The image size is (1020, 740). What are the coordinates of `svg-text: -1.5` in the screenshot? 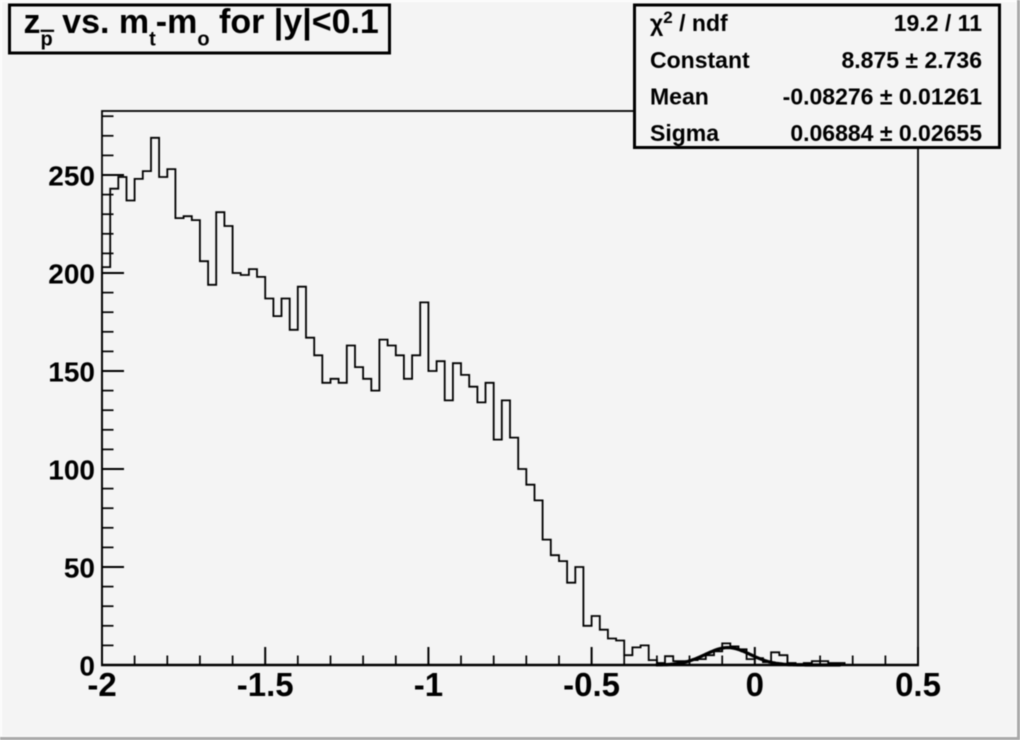 It's located at (265, 684).